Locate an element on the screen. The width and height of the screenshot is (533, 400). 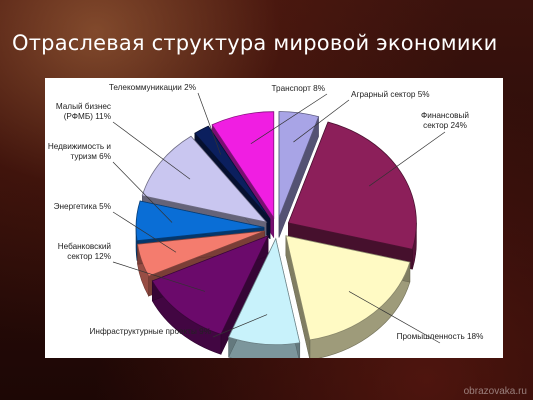
slice-label: Телекоммуникации 2% is located at coordinates (152, 87).